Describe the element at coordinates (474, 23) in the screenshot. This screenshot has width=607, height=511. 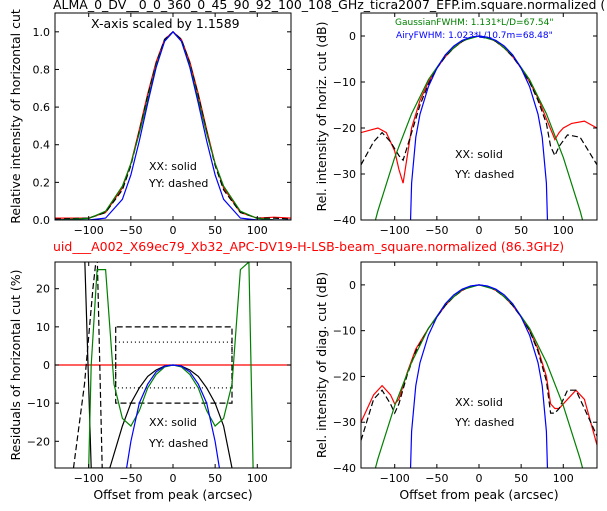
I see `gaussian-fwhm-label: GaussianFWHM: 1.131*L/D=67.54"` at that location.